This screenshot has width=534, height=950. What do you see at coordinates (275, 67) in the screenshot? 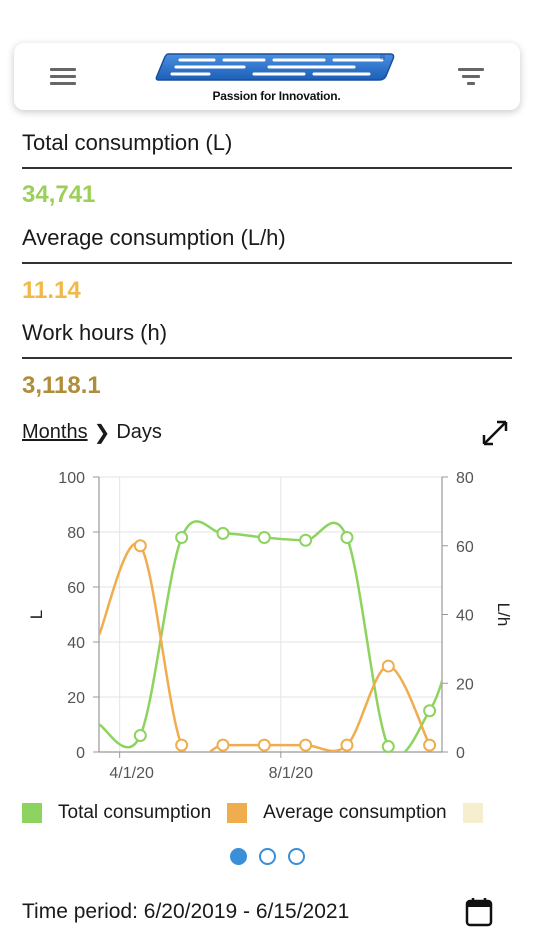
I see `landini-logo-mark: ®` at bounding box center [275, 67].